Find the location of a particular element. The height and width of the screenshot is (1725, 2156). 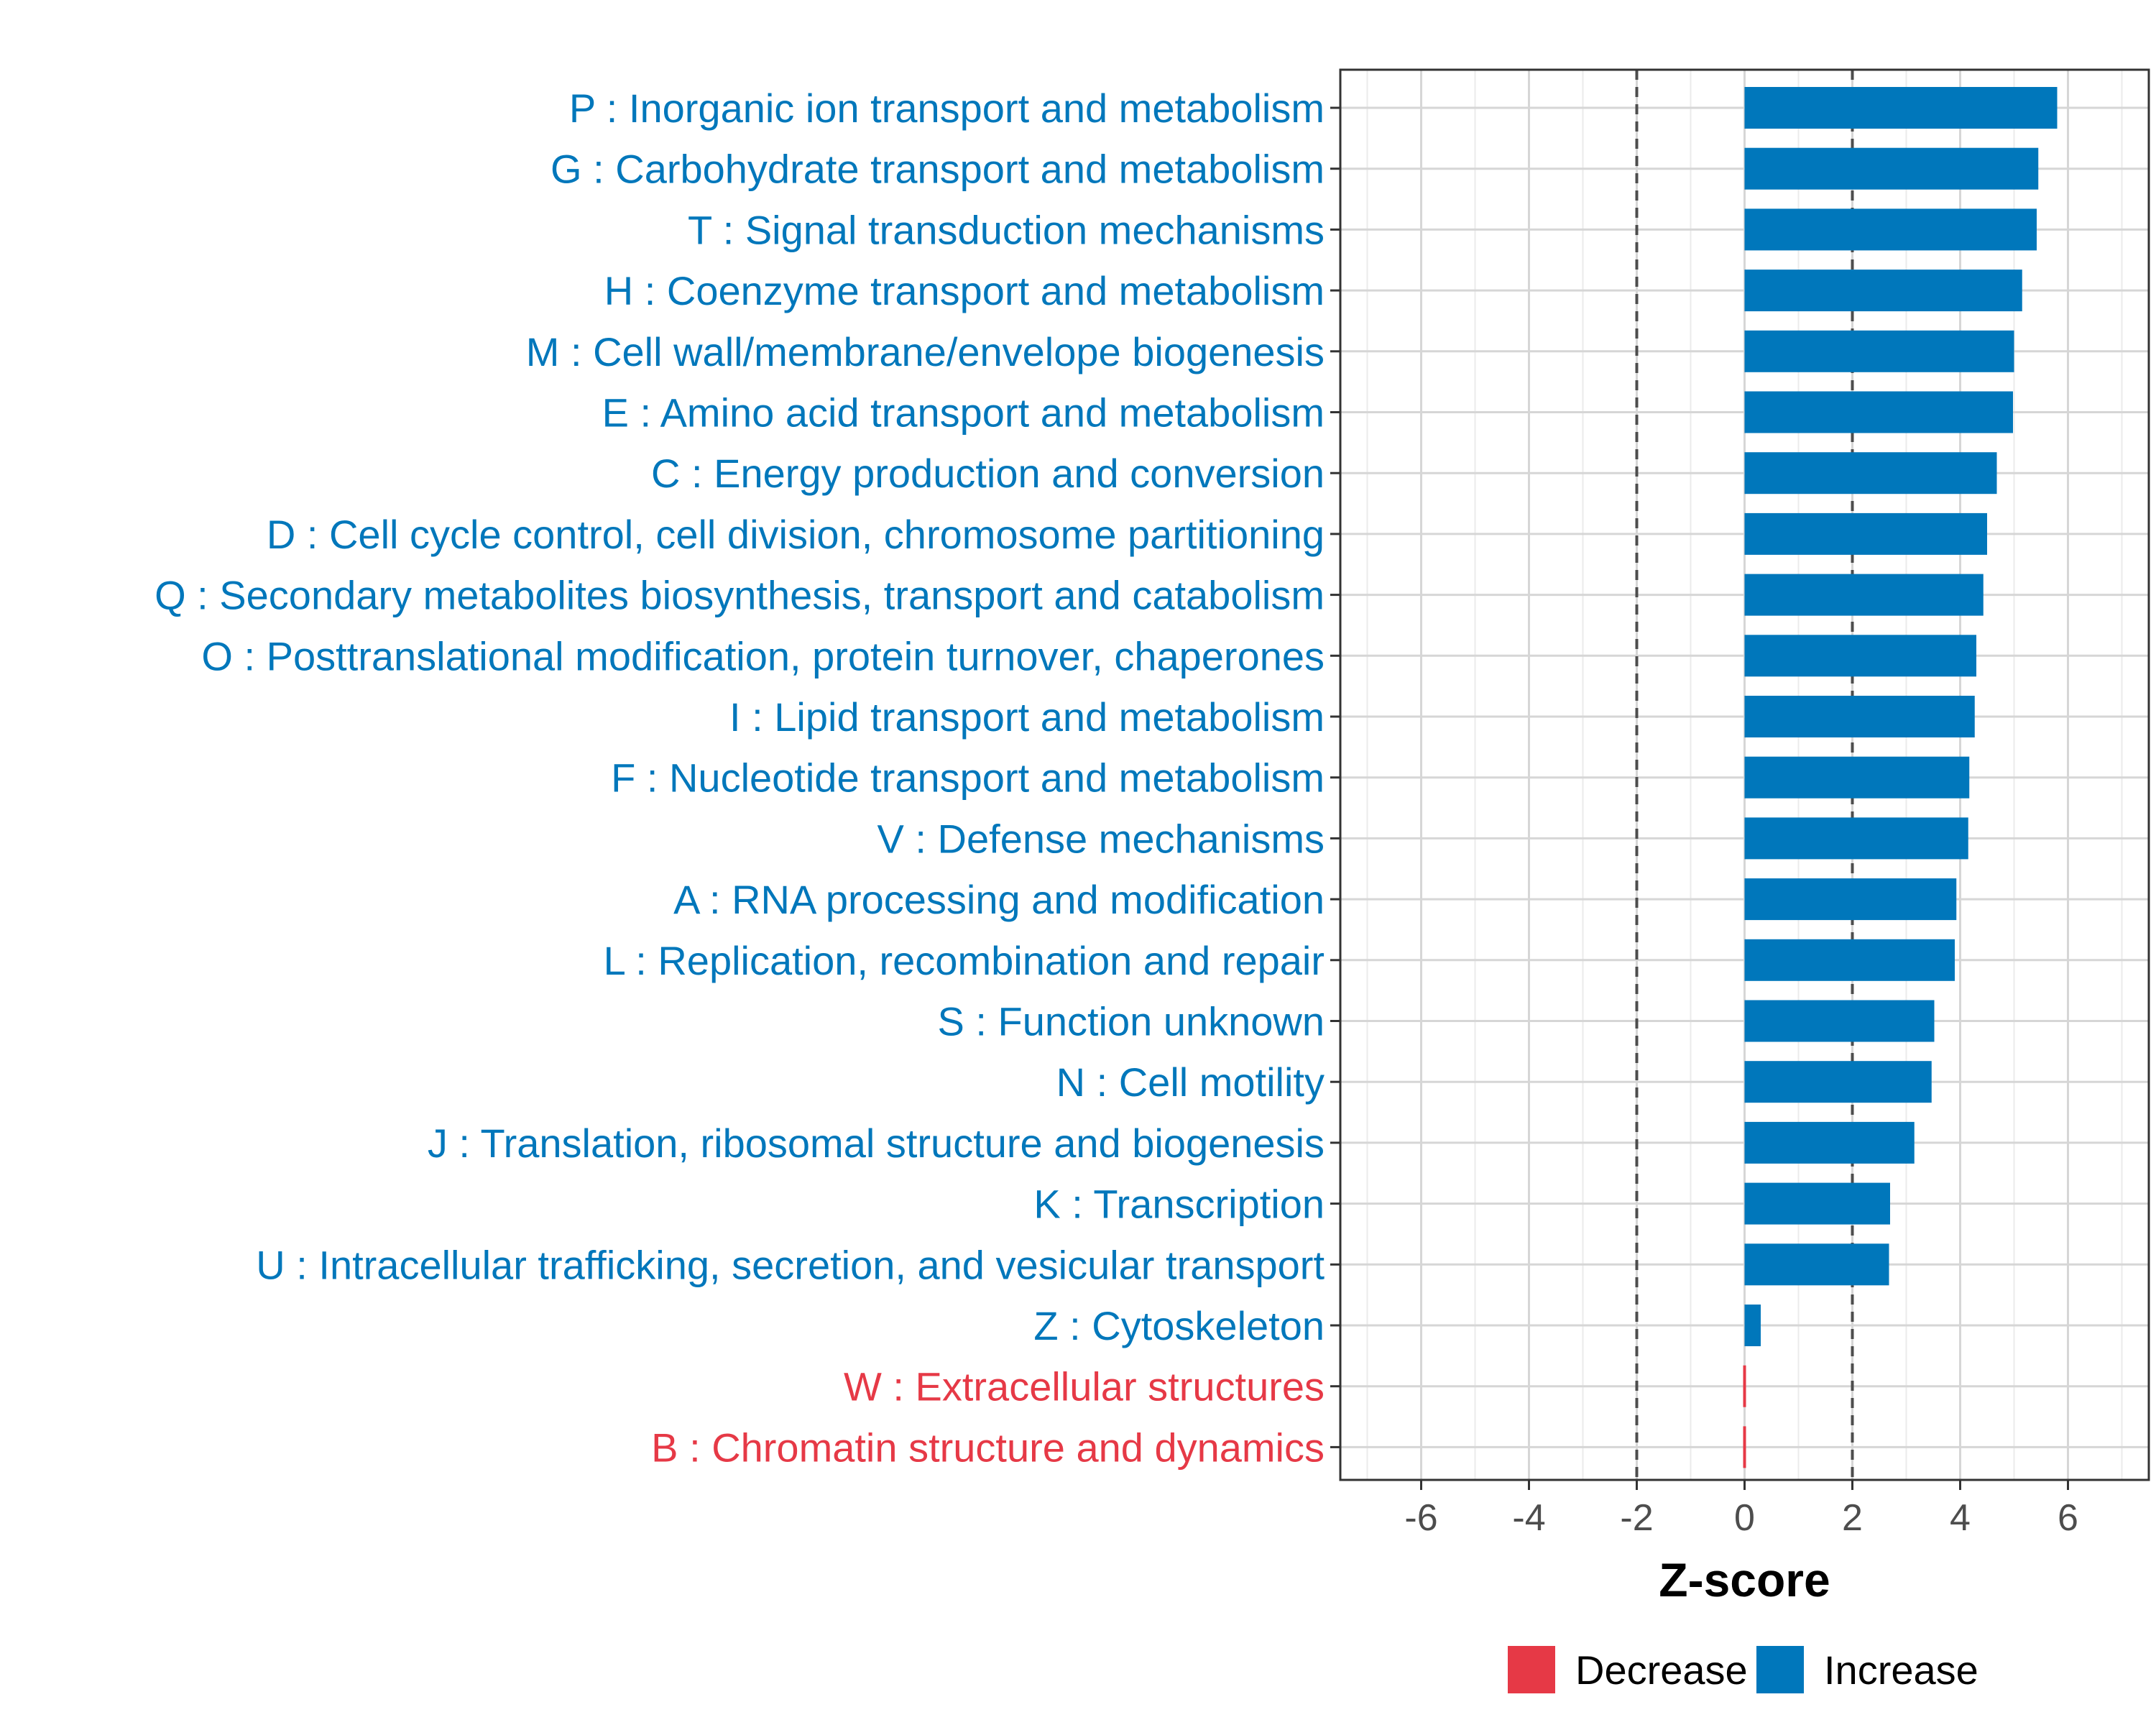

category-label: N : Cell motility is located at coordinates (1190, 1082).